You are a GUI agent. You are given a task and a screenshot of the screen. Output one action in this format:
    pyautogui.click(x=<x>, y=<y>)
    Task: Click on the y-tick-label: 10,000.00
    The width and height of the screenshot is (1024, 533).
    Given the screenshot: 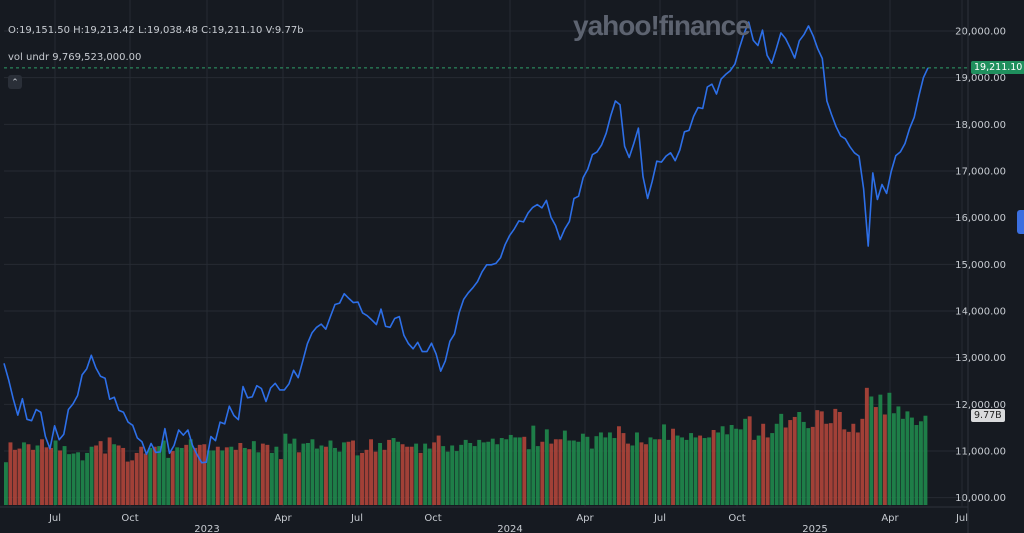 What is the action you would take?
    pyautogui.click(x=980, y=498)
    